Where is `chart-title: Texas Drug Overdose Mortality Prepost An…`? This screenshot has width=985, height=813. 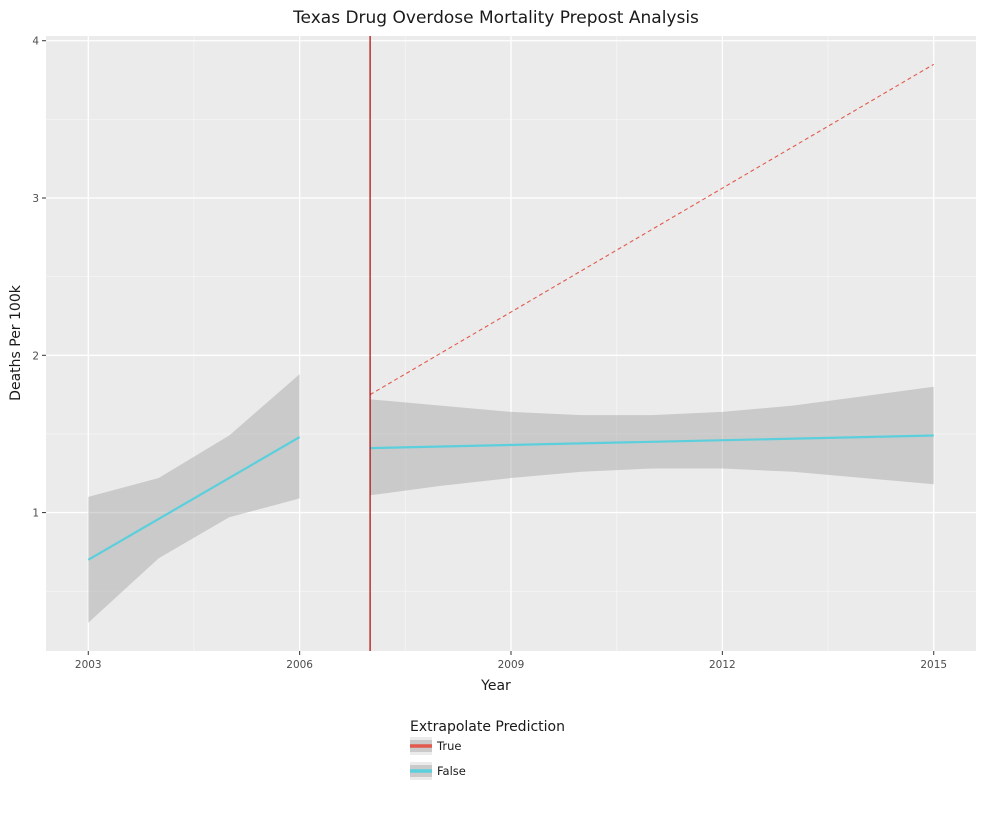
chart-title: Texas Drug Overdose Mortality Prepost An… is located at coordinates (495, 18).